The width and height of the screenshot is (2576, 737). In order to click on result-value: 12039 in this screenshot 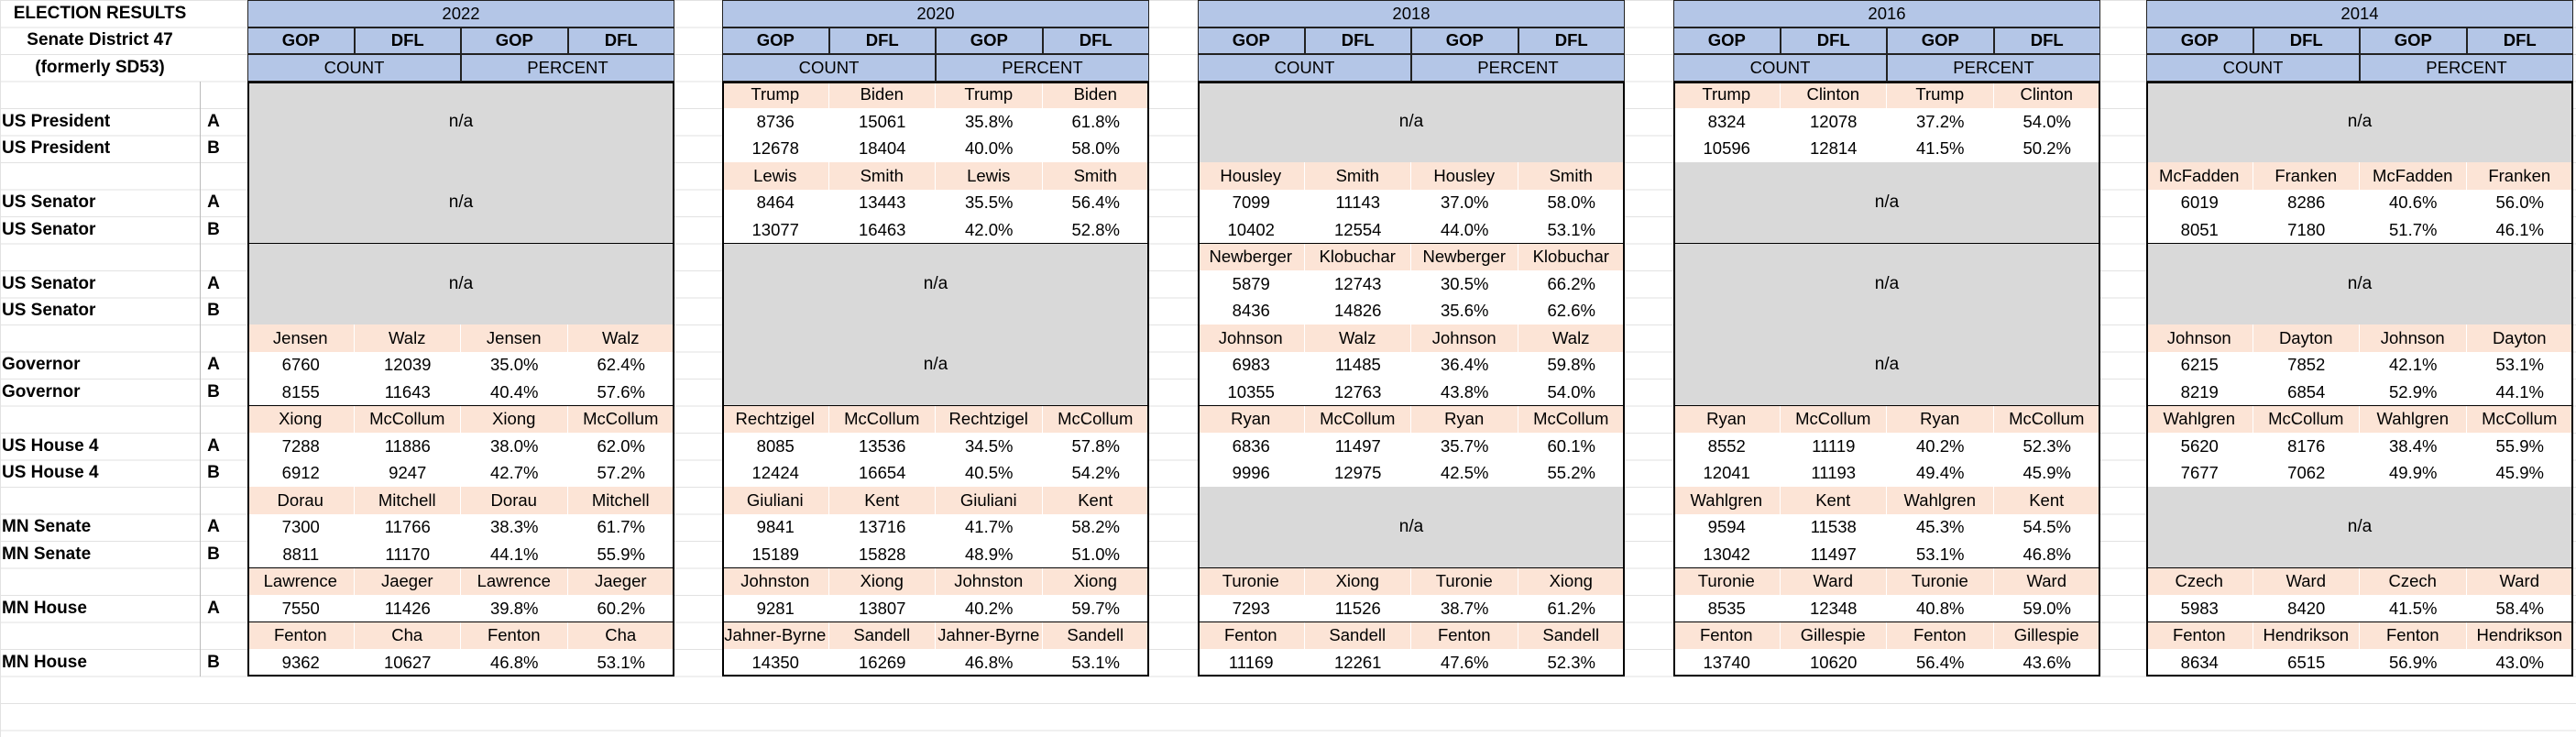, I will do `click(407, 365)`.